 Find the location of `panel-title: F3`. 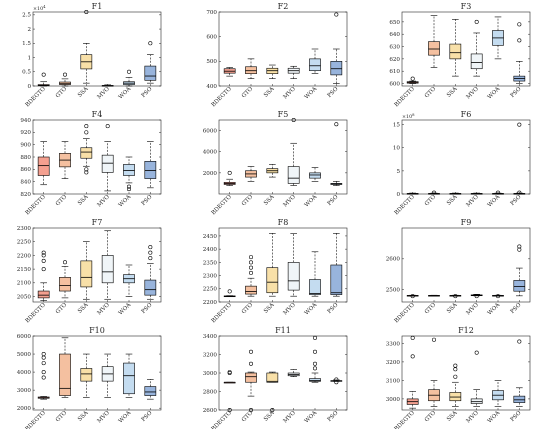

panel-title: F3 is located at coordinates (466, 6).